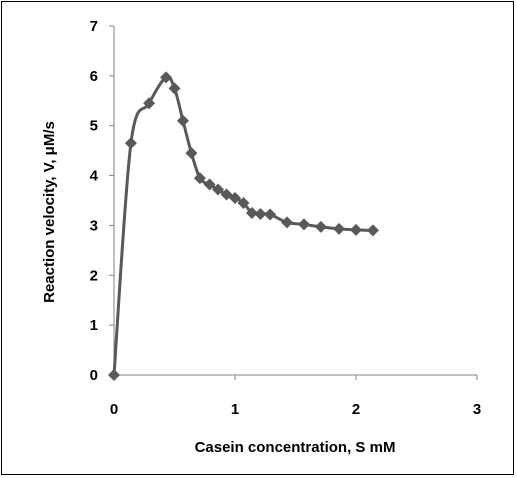  I want to click on y-tick-label: 3, so click(94, 225).